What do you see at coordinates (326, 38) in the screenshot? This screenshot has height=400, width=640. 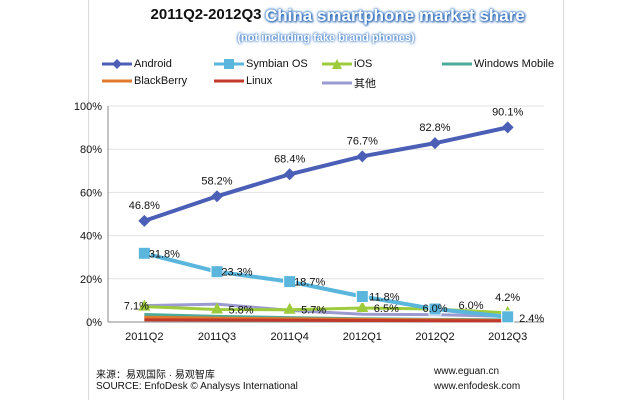 I see `chart-subtitle: (not including fake brand phones)` at bounding box center [326, 38].